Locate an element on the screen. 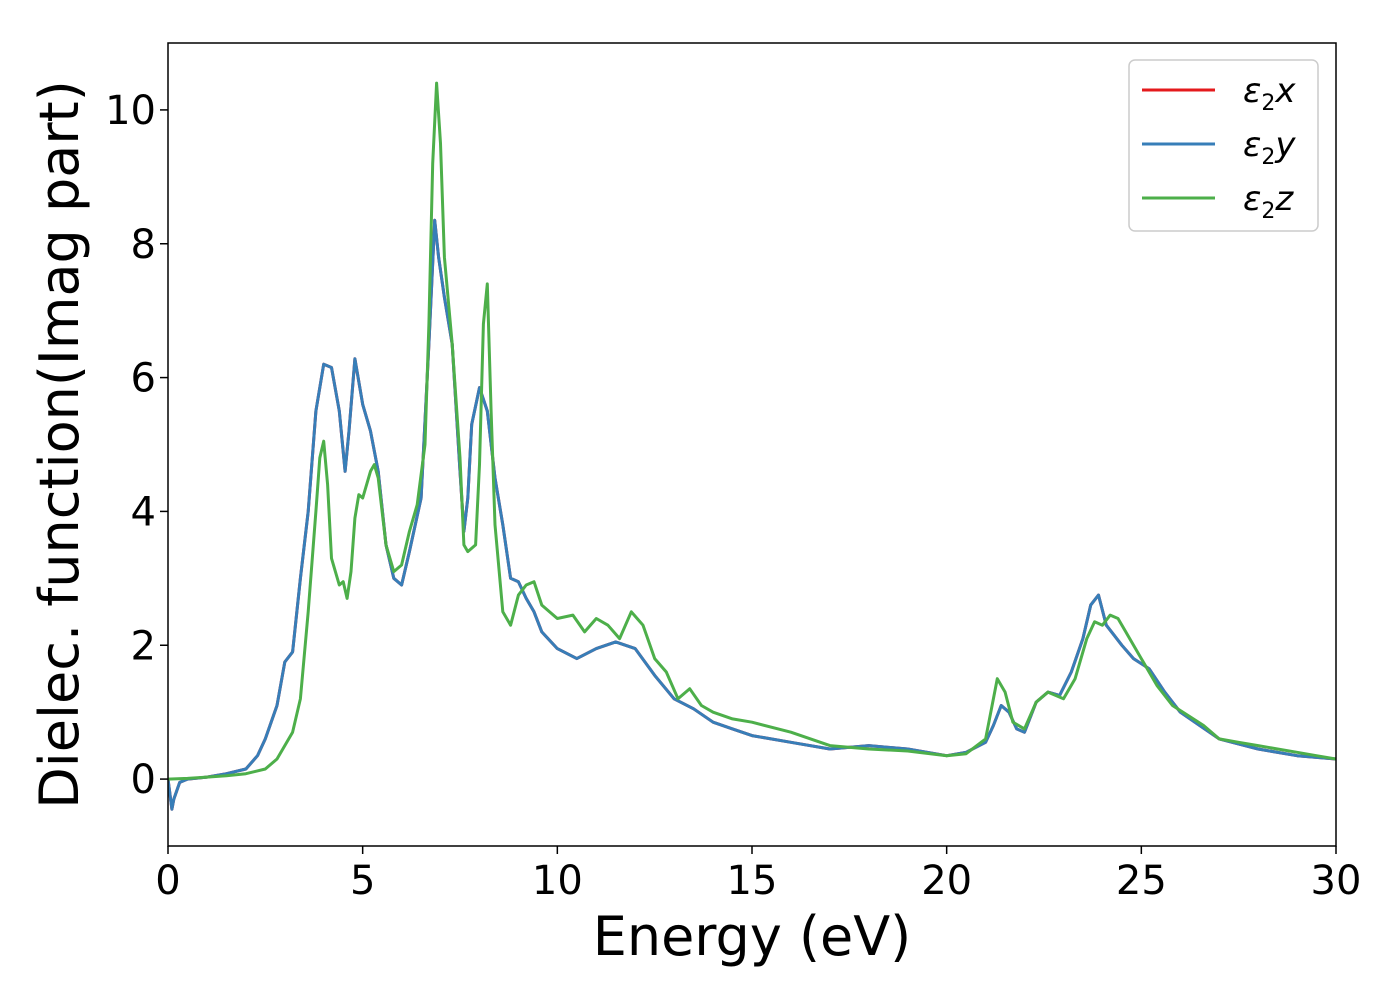 The height and width of the screenshot is (1000, 1400). y-tick-label: 2 is located at coordinates (143, 646).